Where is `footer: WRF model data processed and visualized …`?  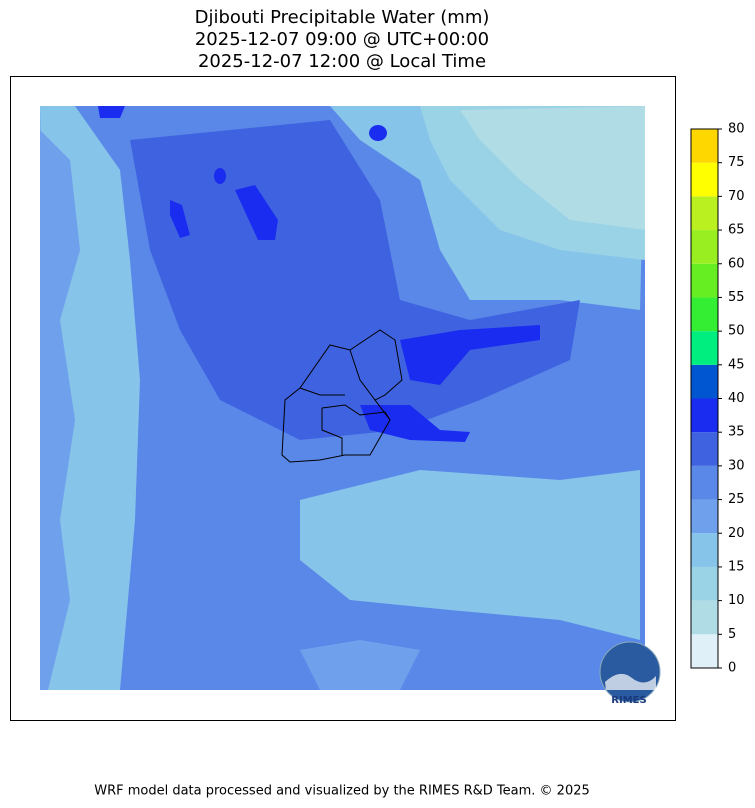
footer: WRF model data processed and visualized … is located at coordinates (342, 791).